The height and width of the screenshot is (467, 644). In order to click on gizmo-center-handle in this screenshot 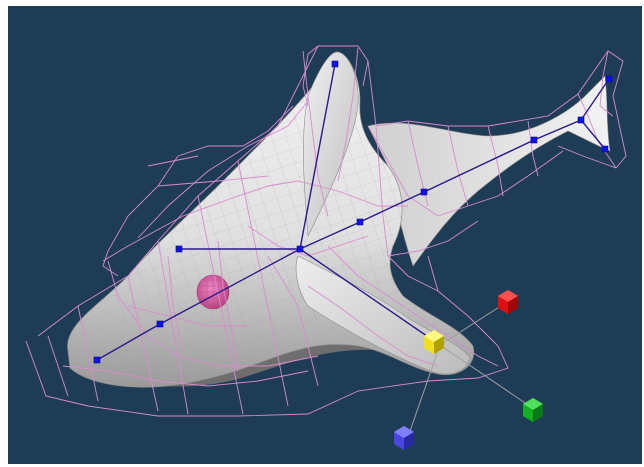, I will do `click(434, 342)`.